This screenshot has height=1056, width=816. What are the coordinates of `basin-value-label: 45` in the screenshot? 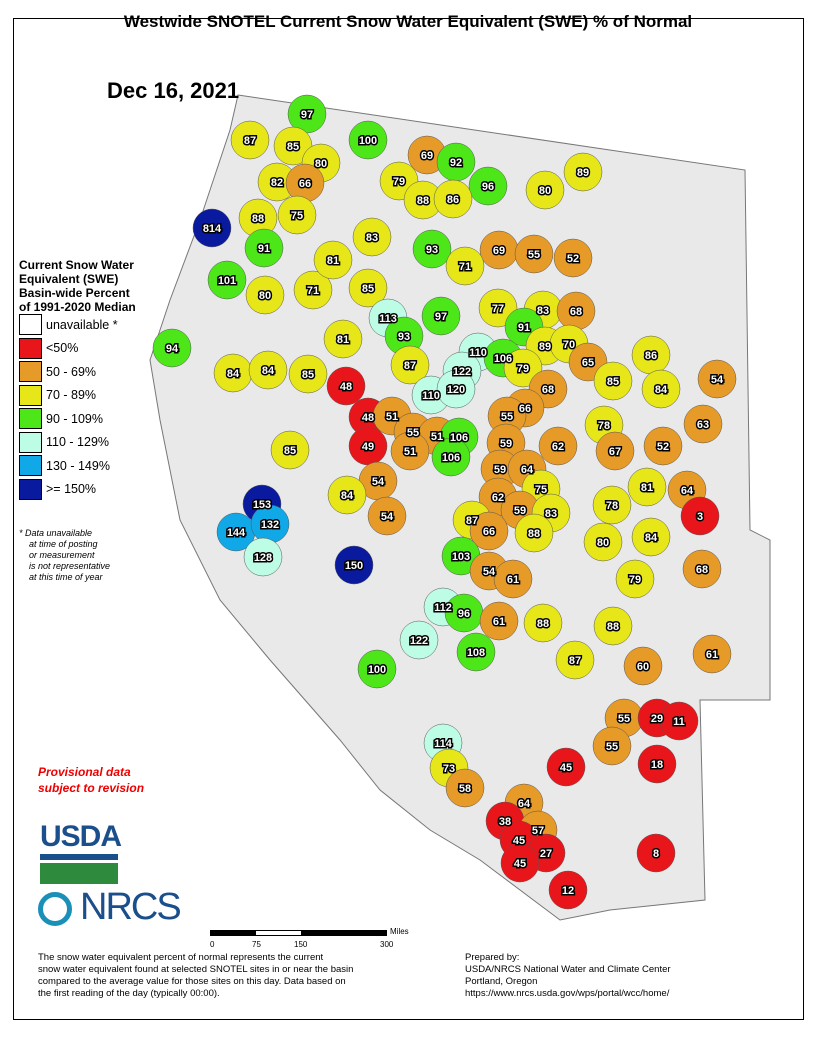 It's located at (519, 841).